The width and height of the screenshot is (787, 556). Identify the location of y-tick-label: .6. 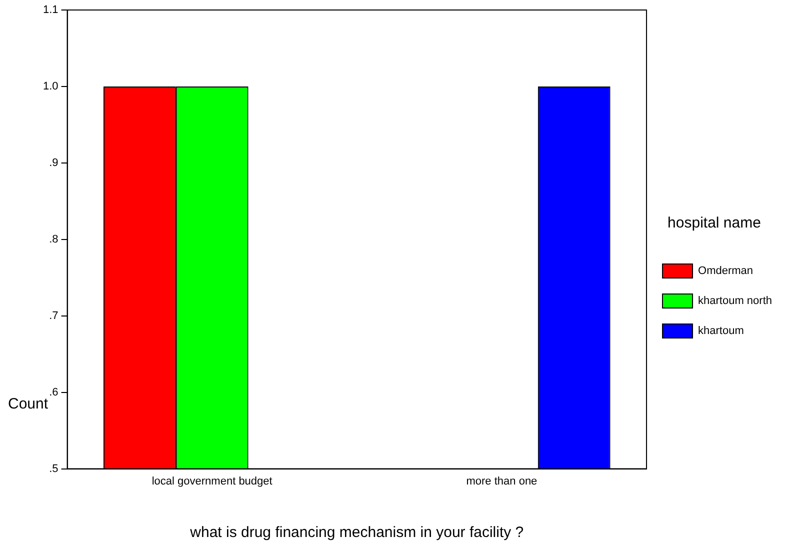
(53, 392).